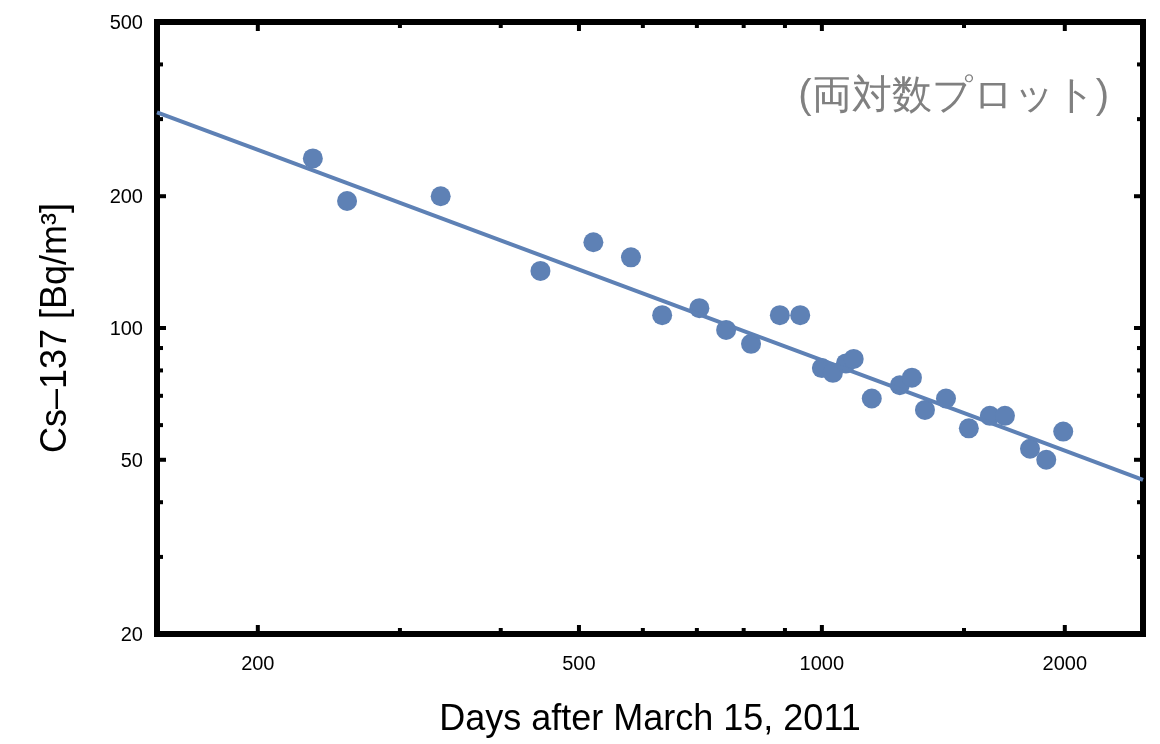  What do you see at coordinates (53, 328) in the screenshot?
I see `y-axis-title: Cs–137 [Bq/m³]` at bounding box center [53, 328].